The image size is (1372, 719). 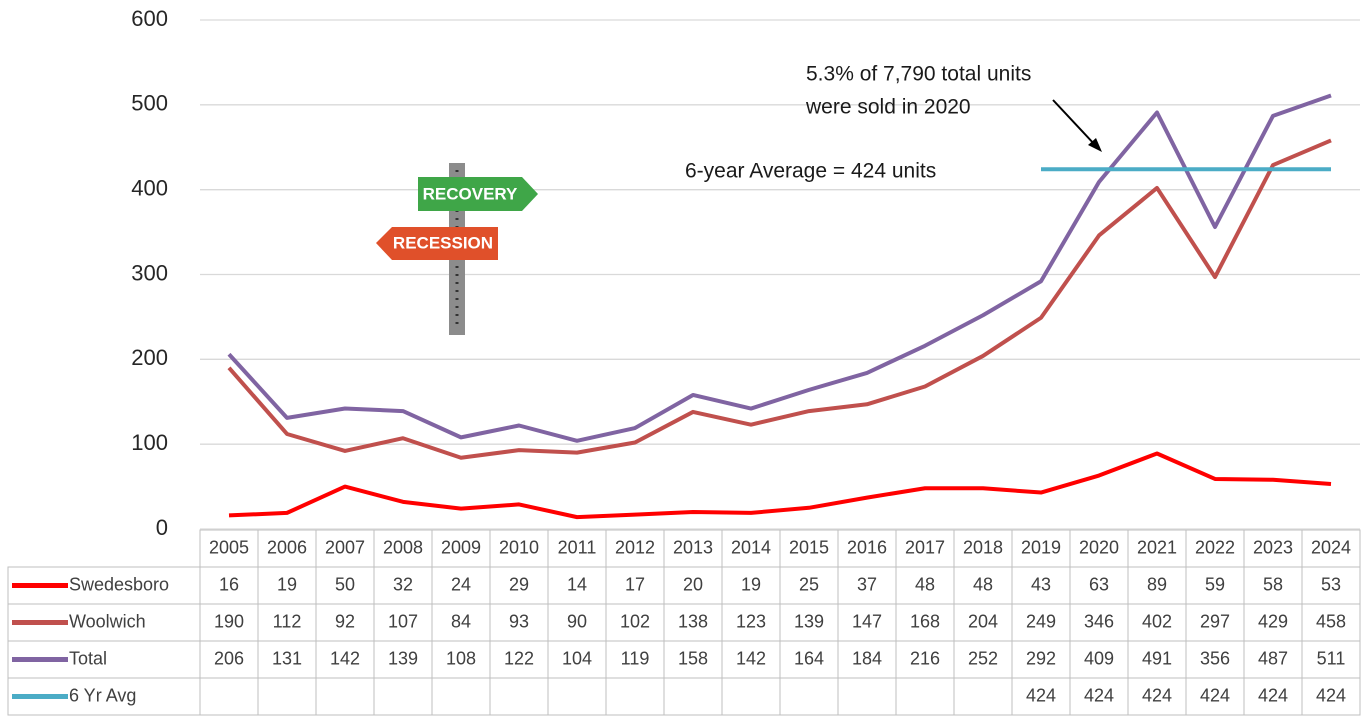 I want to click on data-label: 14, so click(x=577, y=584).